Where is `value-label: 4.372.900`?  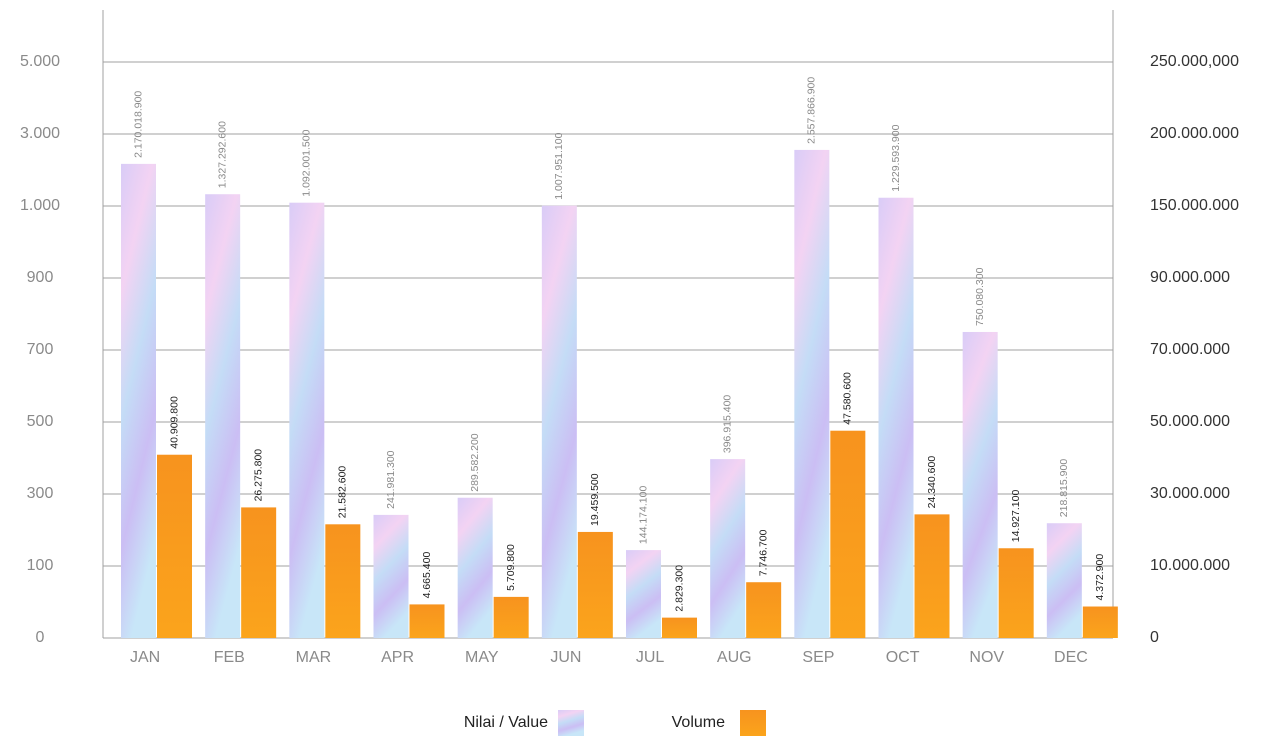 value-label: 4.372.900 is located at coordinates (1100, 577).